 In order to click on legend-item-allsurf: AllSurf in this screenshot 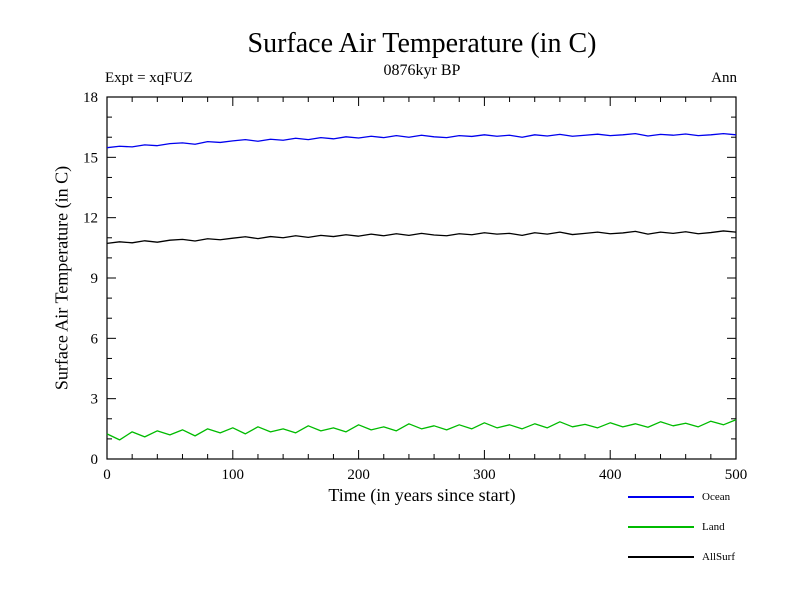, I will do `click(710, 557)`.